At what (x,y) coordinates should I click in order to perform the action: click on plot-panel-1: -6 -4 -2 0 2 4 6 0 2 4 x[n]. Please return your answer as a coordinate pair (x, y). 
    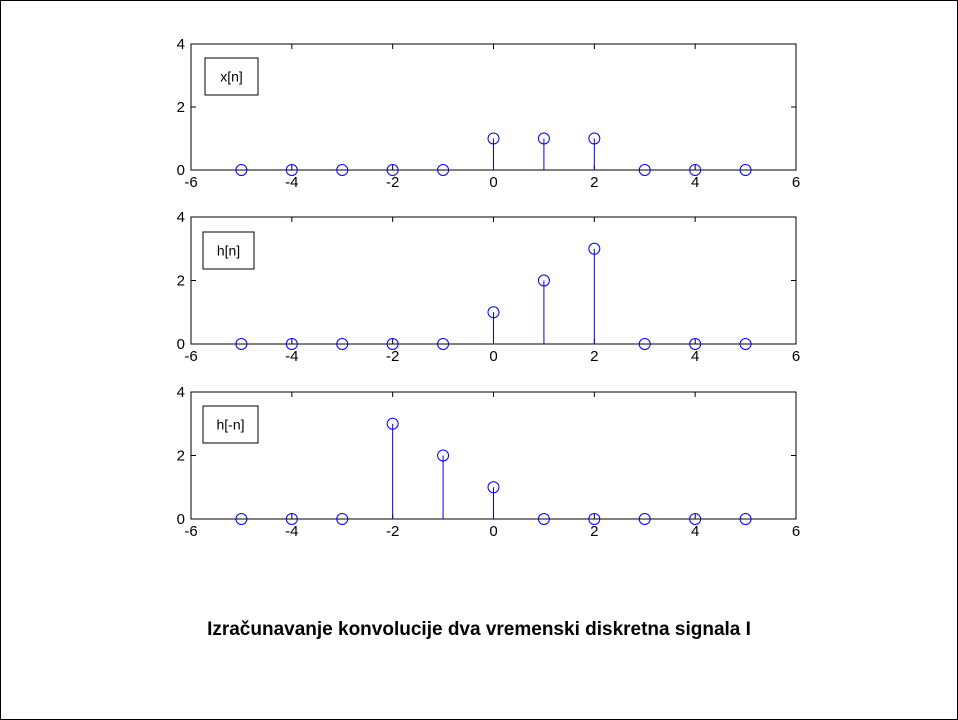
    Looking at the image, I should click on (489, 113).